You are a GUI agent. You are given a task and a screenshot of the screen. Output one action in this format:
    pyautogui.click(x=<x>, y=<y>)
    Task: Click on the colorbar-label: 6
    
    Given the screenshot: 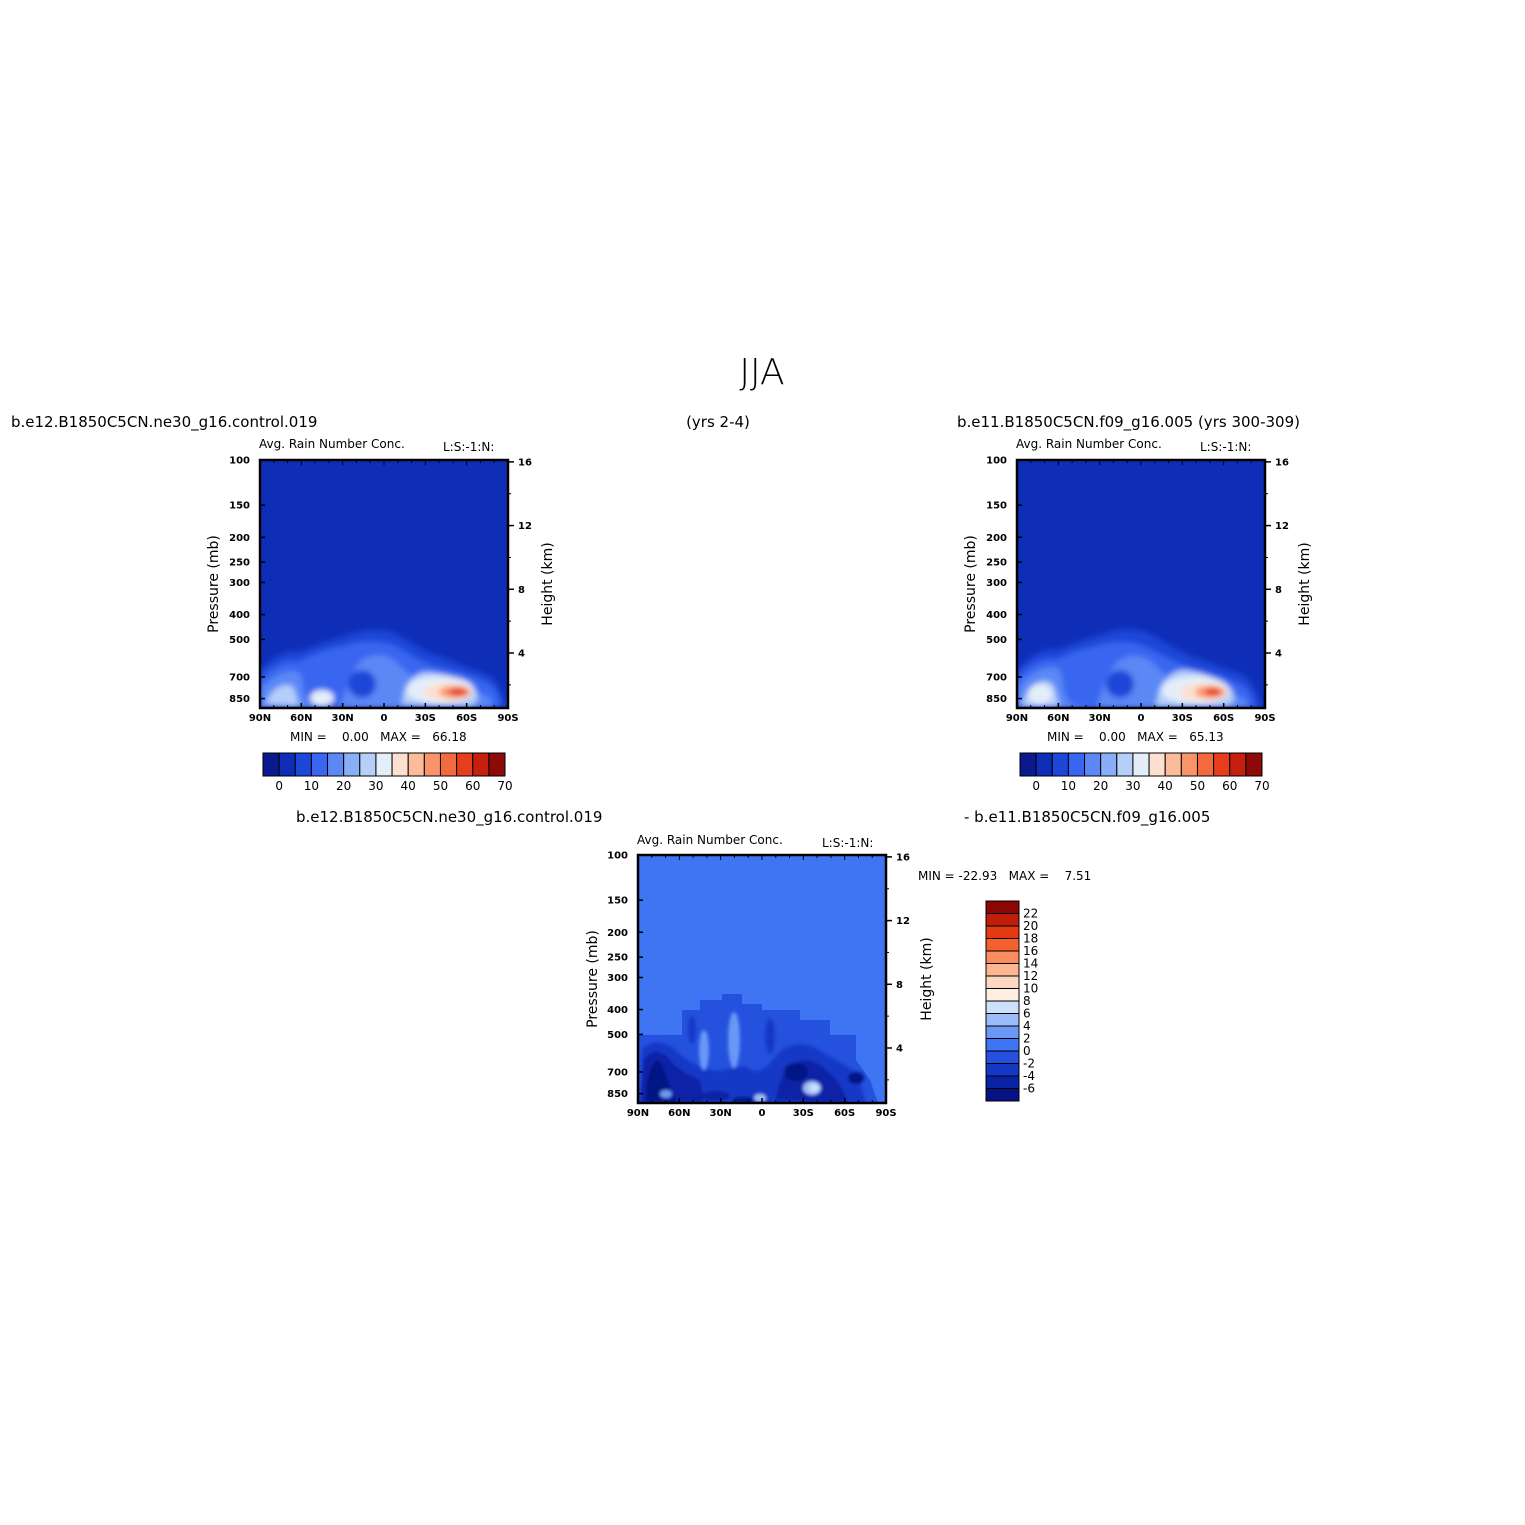 What is the action you would take?
    pyautogui.click(x=1027, y=1014)
    